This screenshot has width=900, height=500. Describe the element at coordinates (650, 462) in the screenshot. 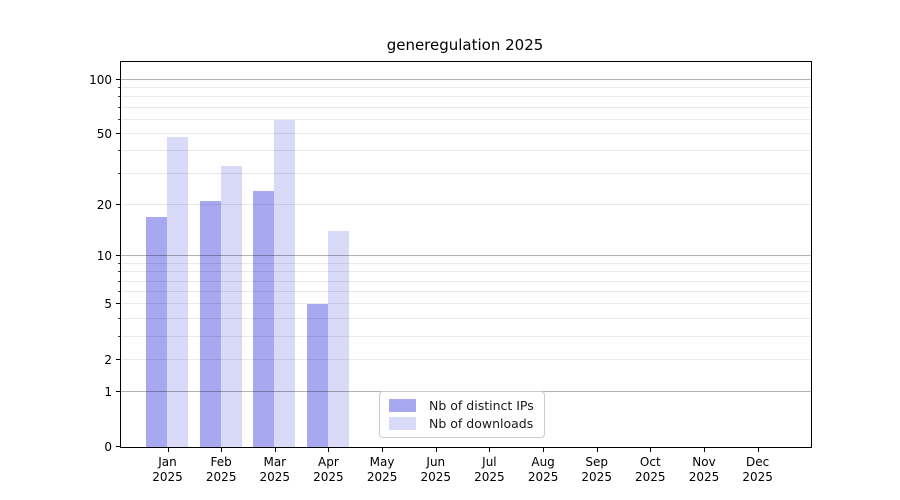

I see `month-label: Oct` at that location.